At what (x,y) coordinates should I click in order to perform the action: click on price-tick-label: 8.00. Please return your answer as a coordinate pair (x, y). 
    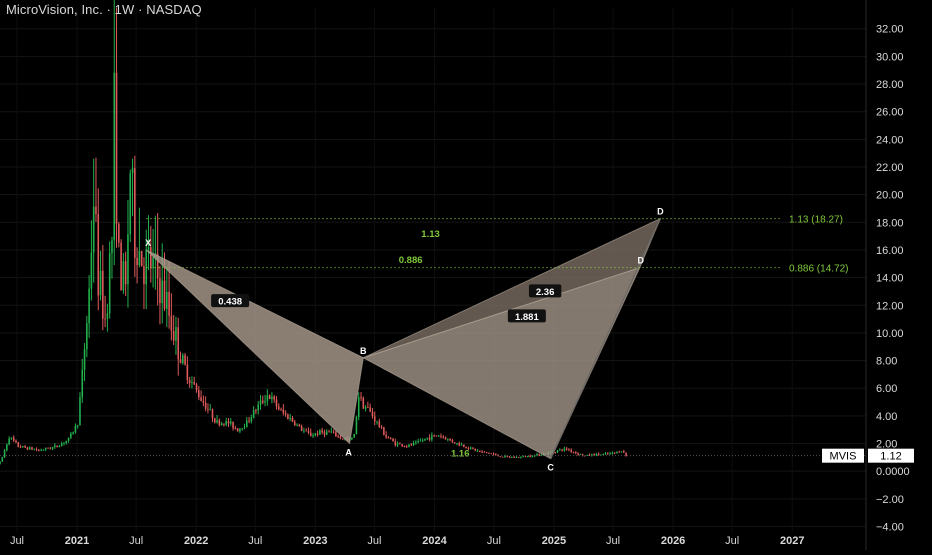
    Looking at the image, I should click on (886, 362).